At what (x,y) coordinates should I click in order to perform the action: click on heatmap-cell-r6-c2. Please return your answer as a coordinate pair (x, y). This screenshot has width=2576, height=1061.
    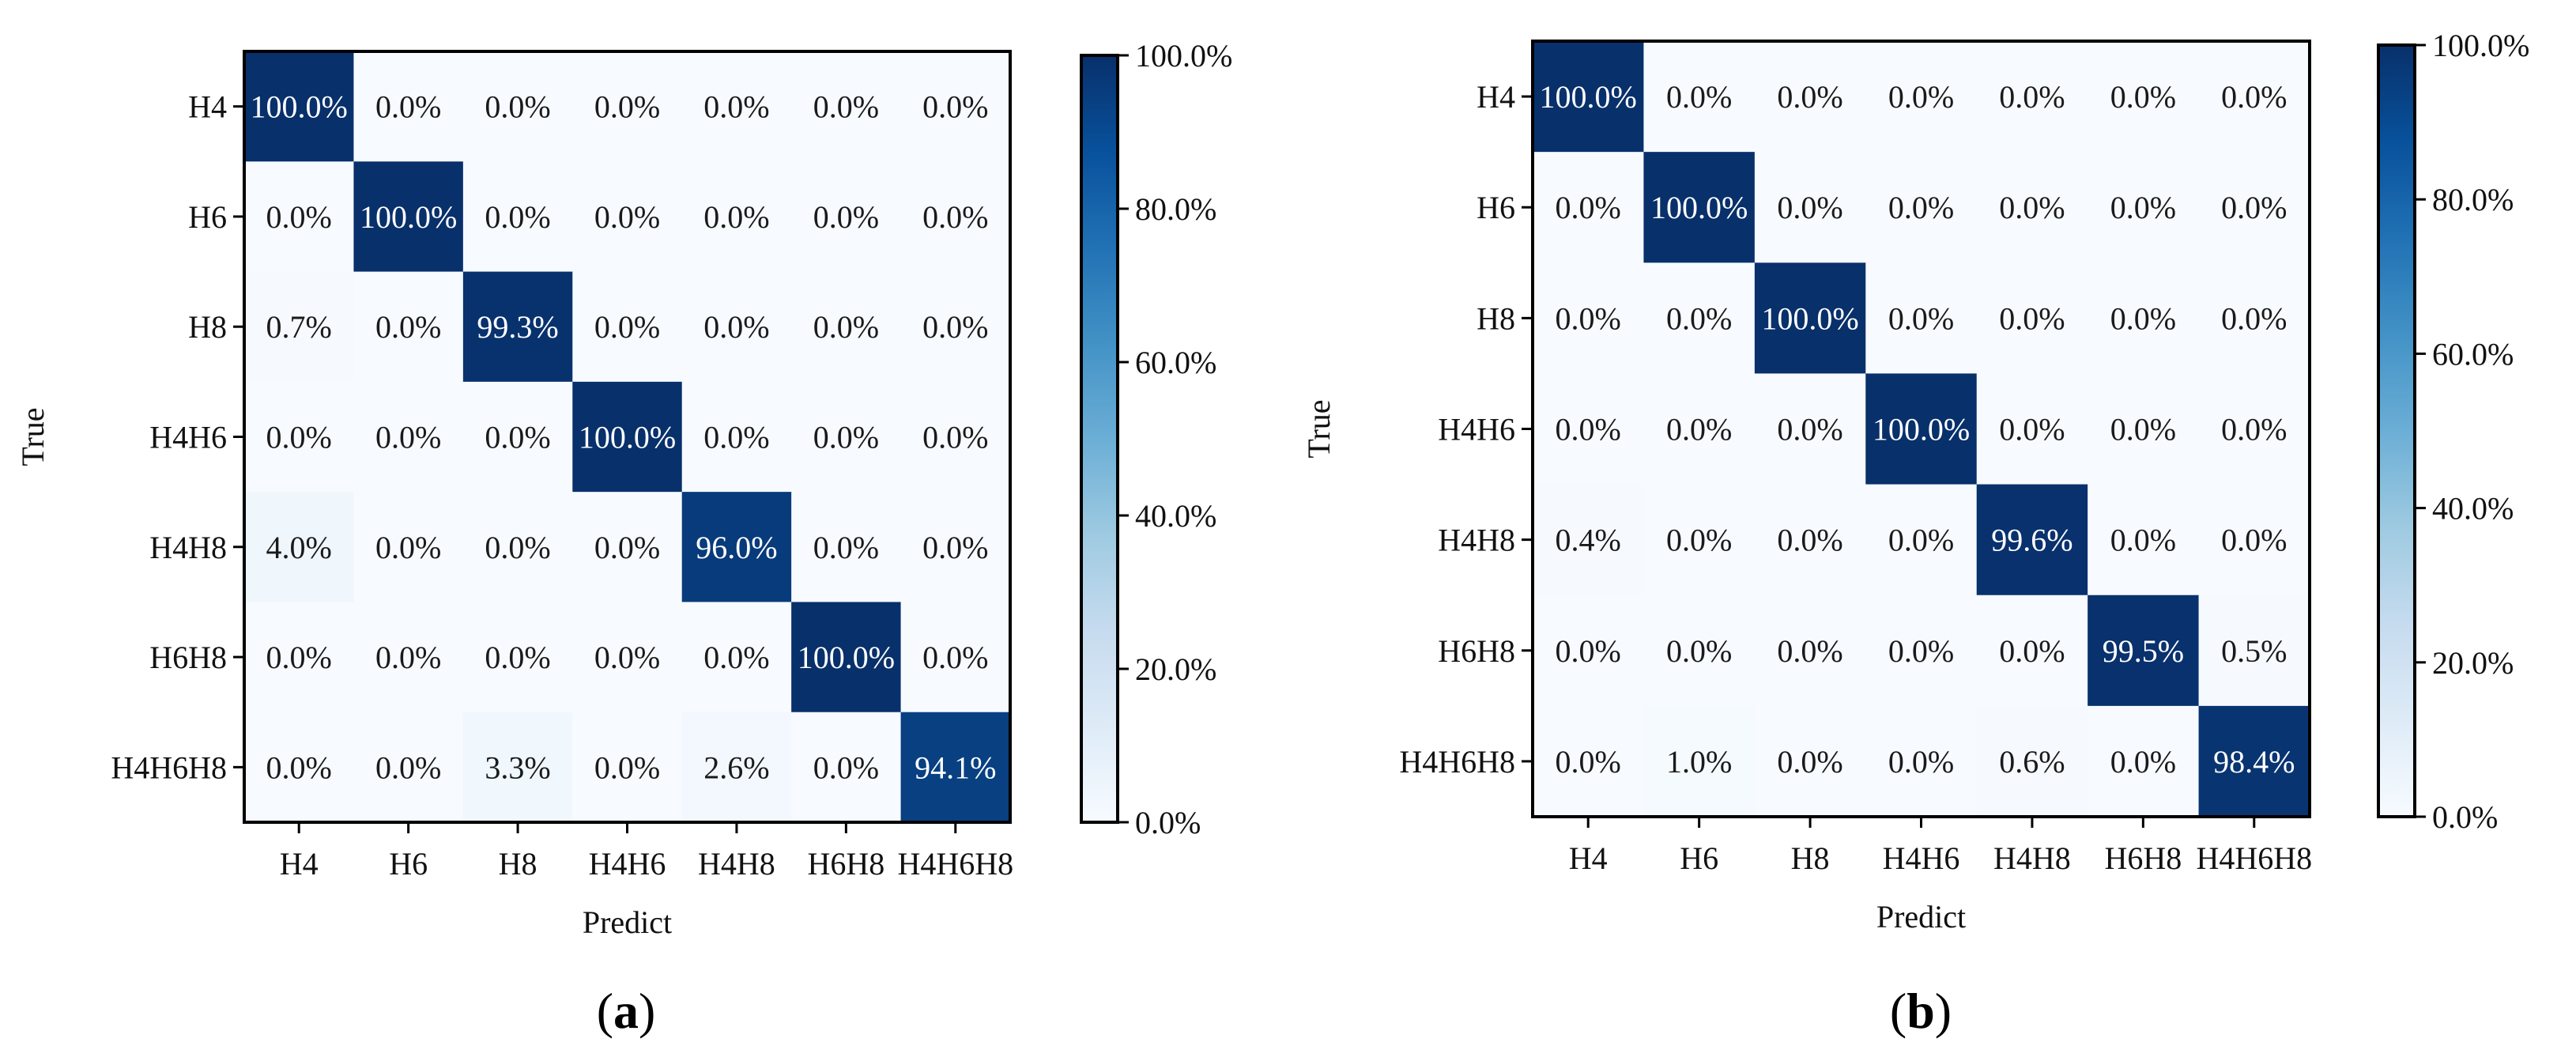
    Looking at the image, I should click on (1810, 761).